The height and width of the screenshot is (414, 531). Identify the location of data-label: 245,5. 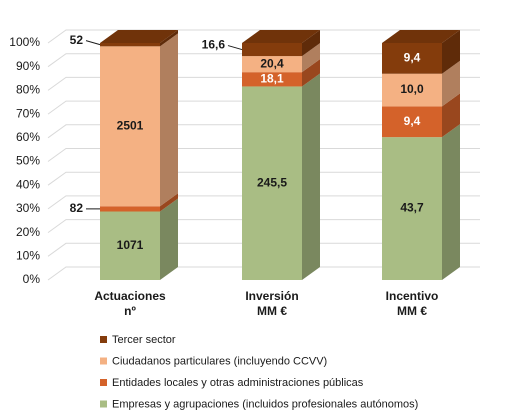
(272, 182).